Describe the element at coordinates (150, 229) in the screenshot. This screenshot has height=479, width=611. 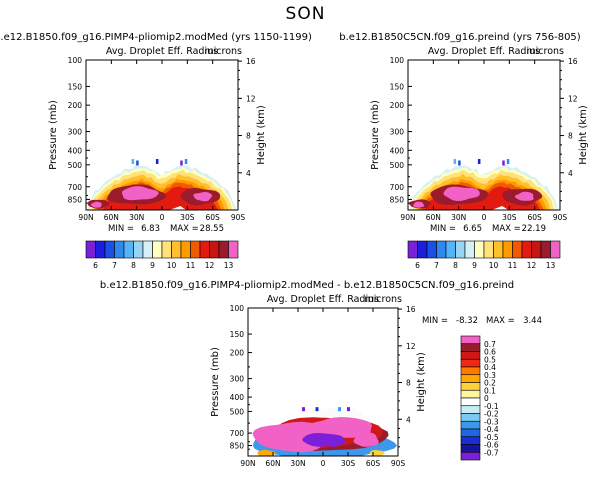
I see `min-value: 6.83` at that location.